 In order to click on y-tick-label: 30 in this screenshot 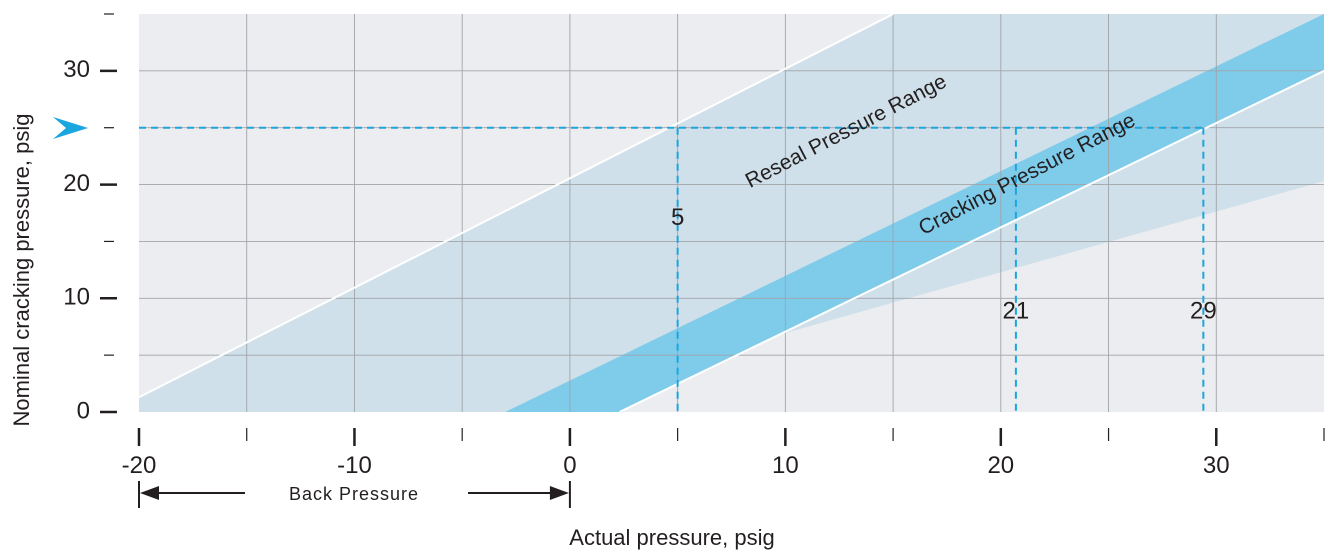, I will do `click(76, 69)`.